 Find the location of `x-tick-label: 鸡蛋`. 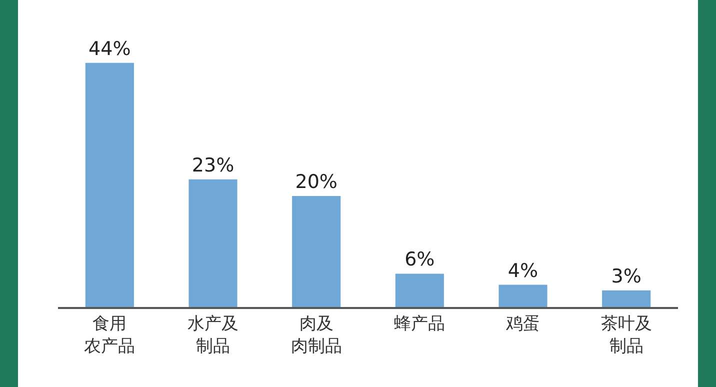

x-tick-label: 鸡蛋 is located at coordinates (522, 324).